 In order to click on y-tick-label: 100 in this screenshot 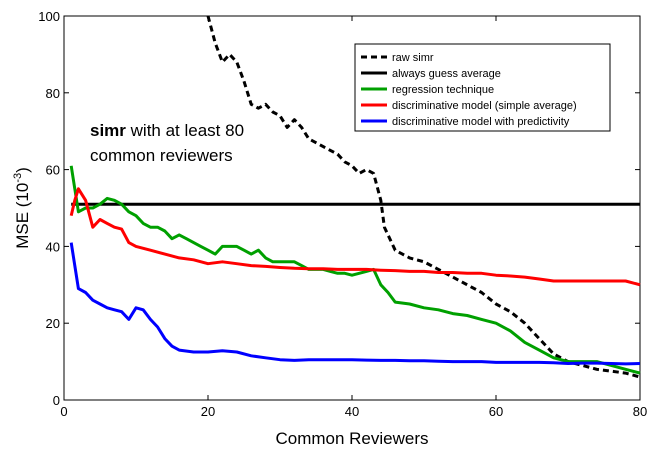, I will do `click(49, 16)`.